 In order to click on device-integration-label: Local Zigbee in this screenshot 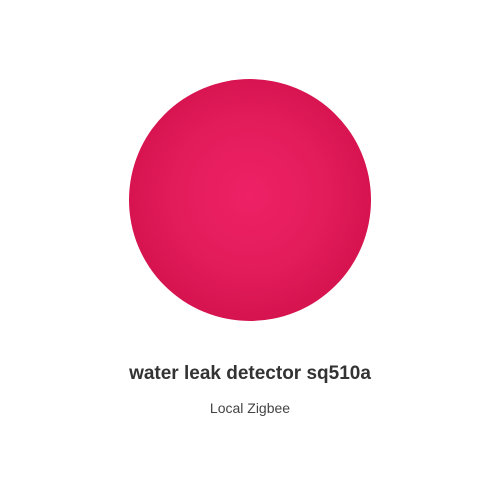, I will do `click(250, 408)`.